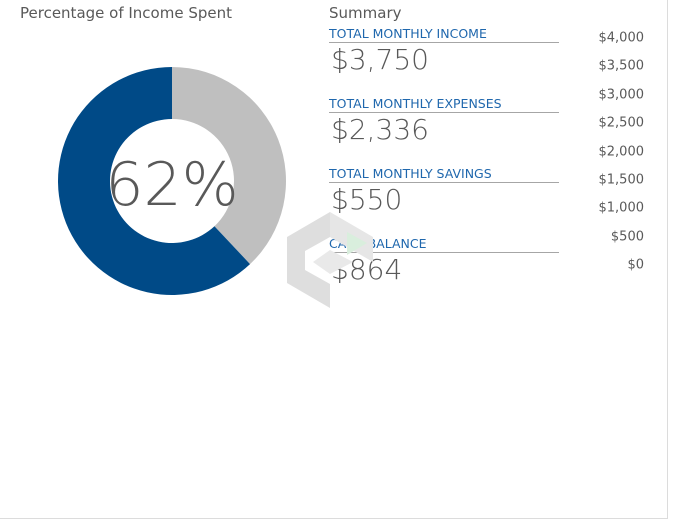 This screenshot has height=520, width=675. What do you see at coordinates (621, 180) in the screenshot?
I see `y-tick-label: $1,500` at bounding box center [621, 180].